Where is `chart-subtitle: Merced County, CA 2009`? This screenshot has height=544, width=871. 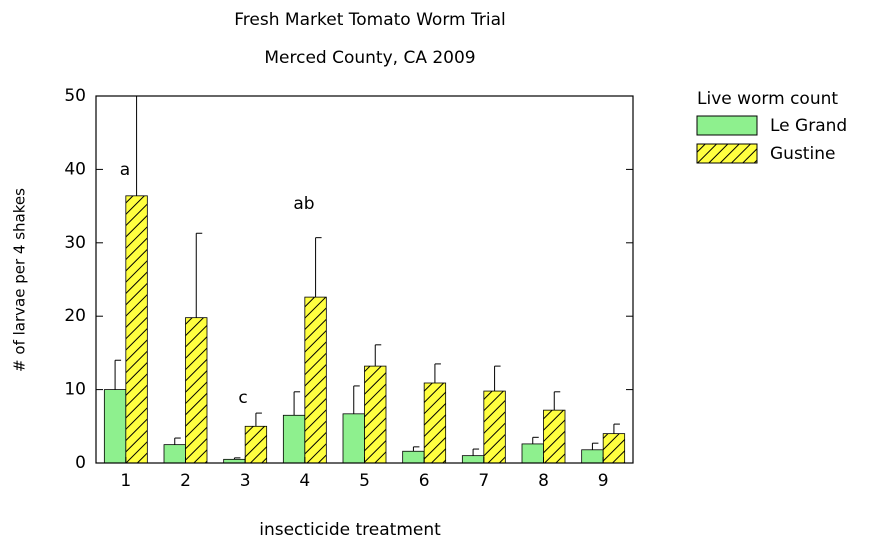 chart-subtitle: Merced County, CA 2009 is located at coordinates (369, 58).